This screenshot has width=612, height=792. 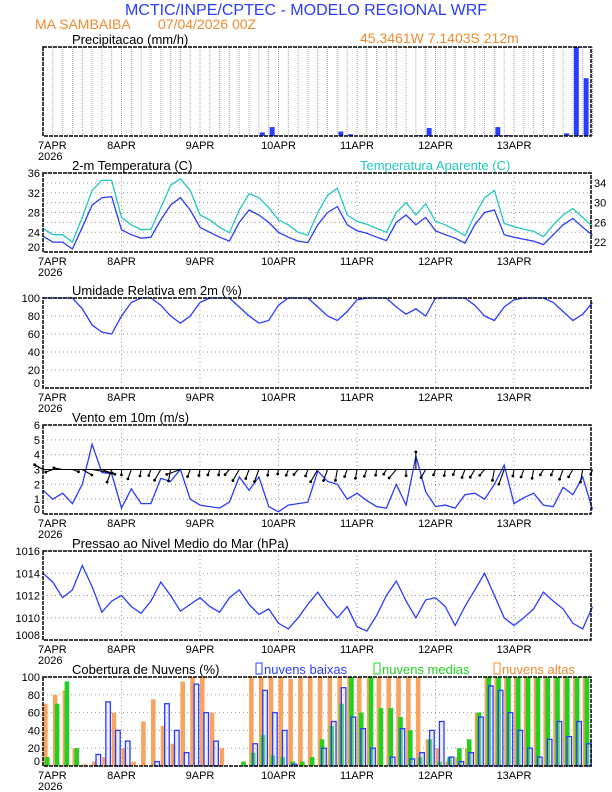 I want to click on panel-title: 2-m Temperatura (C), so click(x=132, y=165).